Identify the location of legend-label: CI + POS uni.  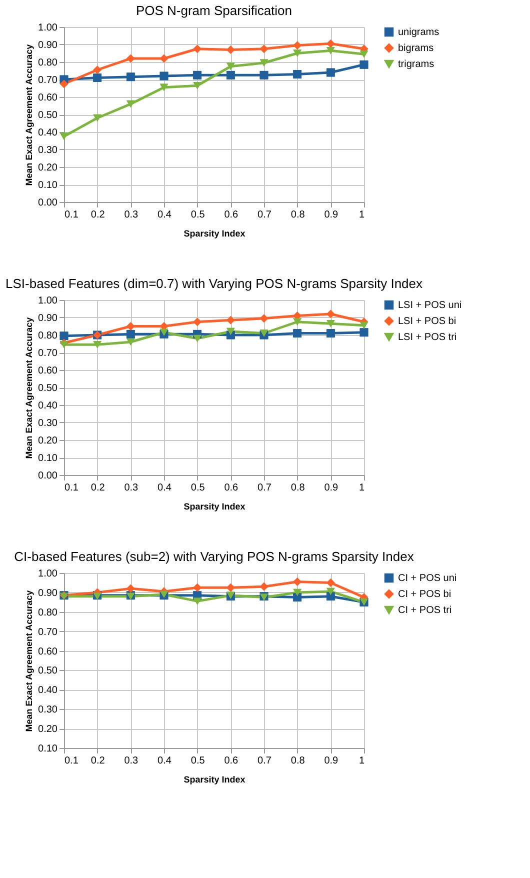
(427, 578).